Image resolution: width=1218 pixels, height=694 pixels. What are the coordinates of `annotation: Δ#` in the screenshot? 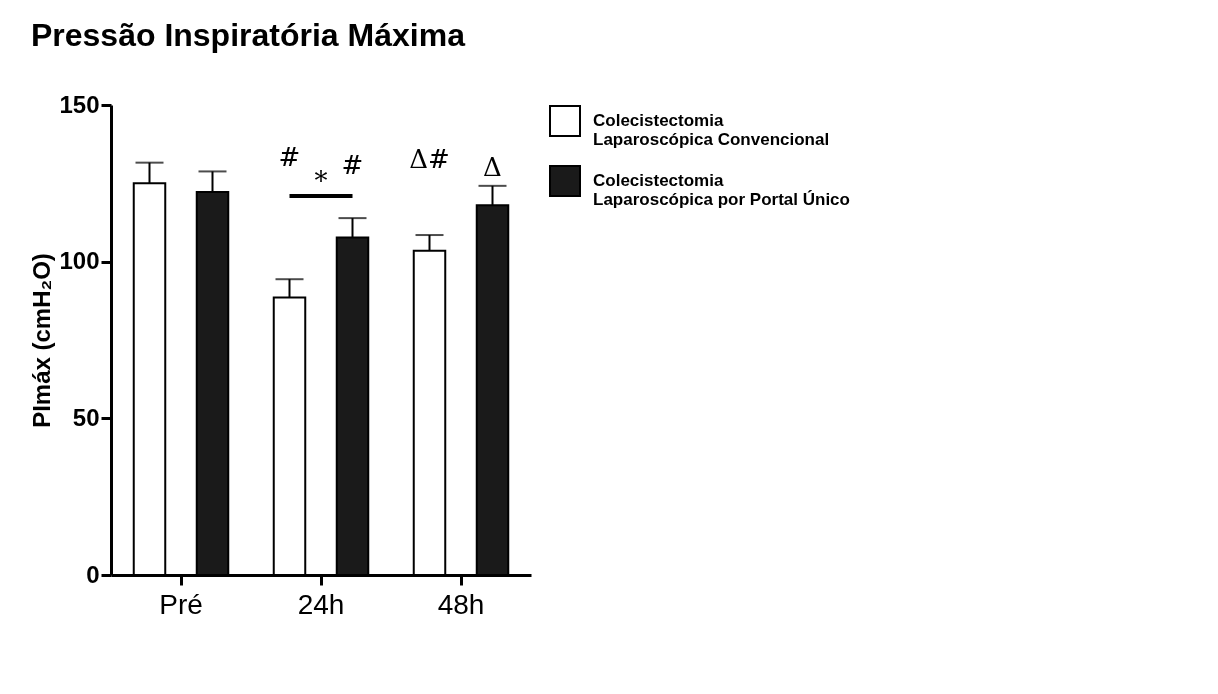 It's located at (429, 158).